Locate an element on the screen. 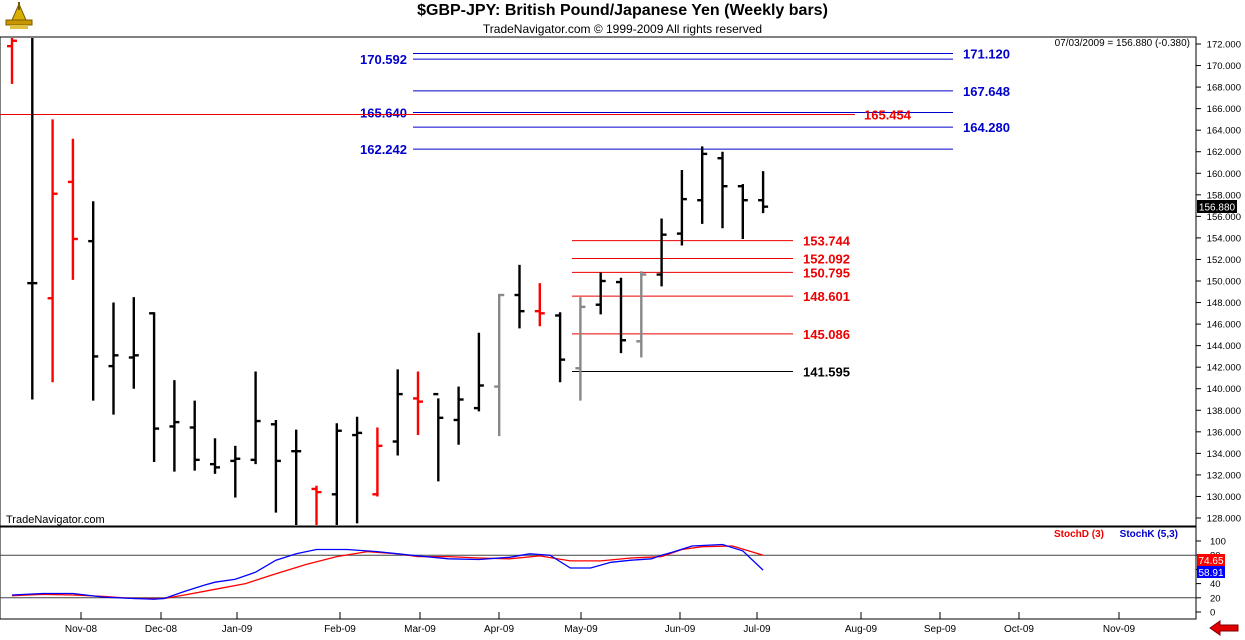  fib-level-label: 150.795 is located at coordinates (826, 272).